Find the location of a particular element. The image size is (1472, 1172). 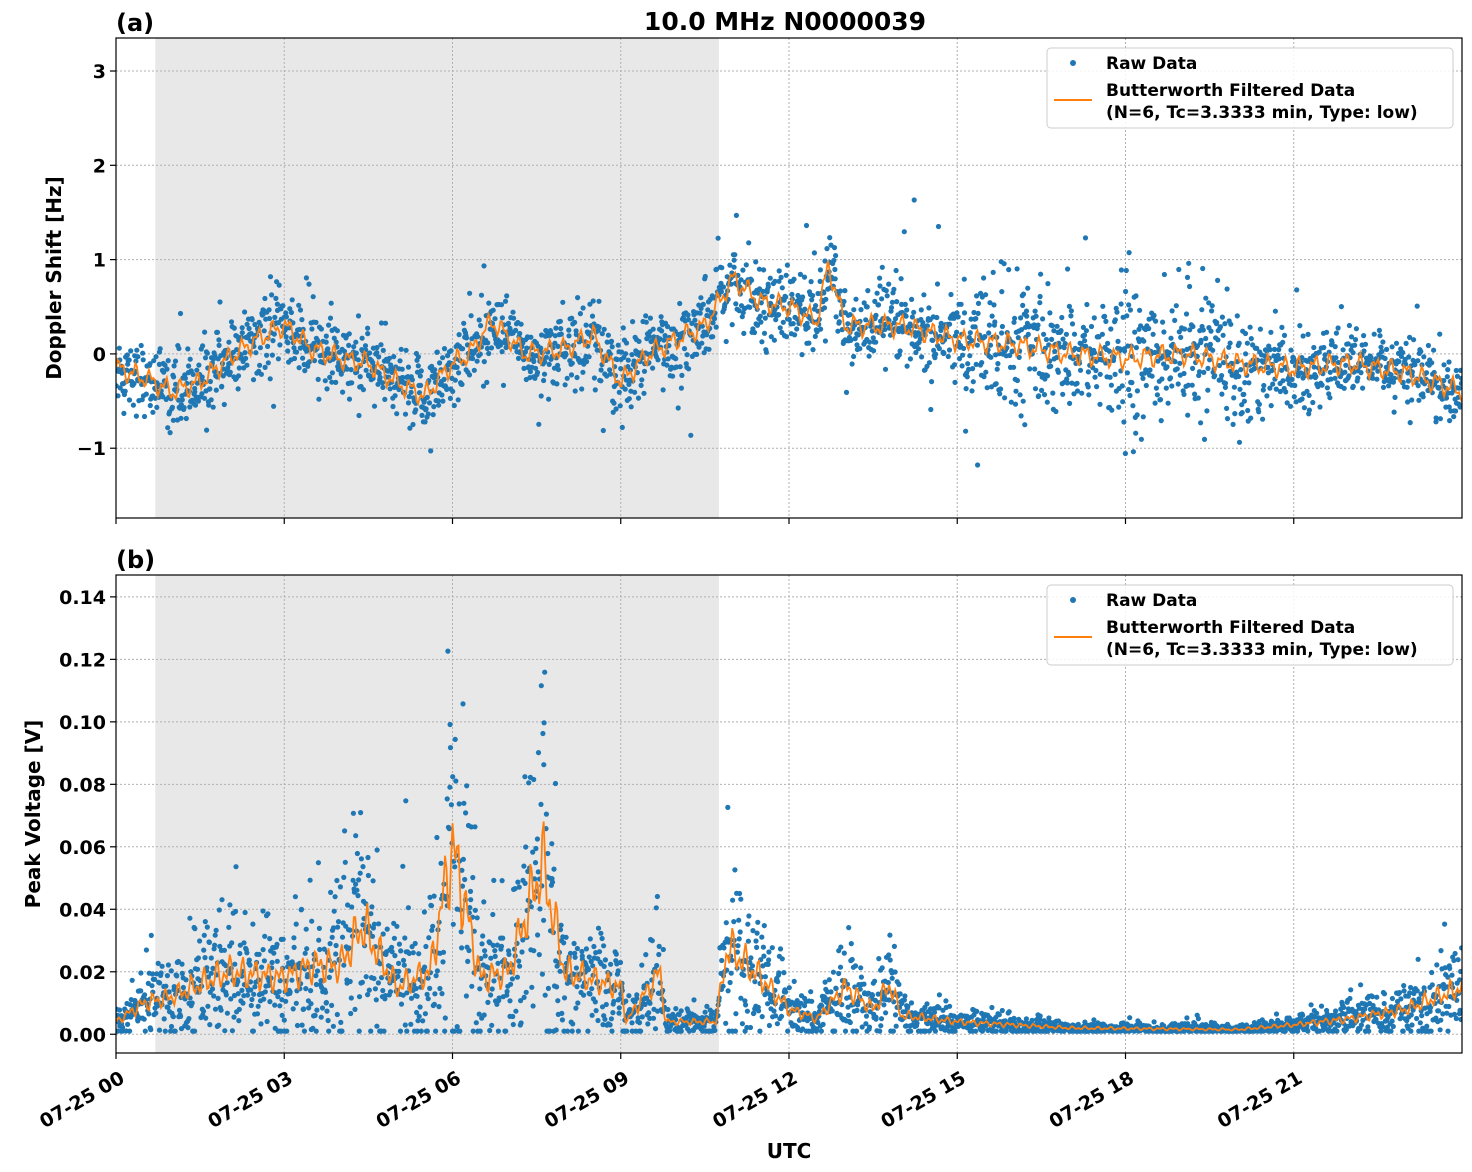

y-tick-label: 0.08 is located at coordinates (82, 785).